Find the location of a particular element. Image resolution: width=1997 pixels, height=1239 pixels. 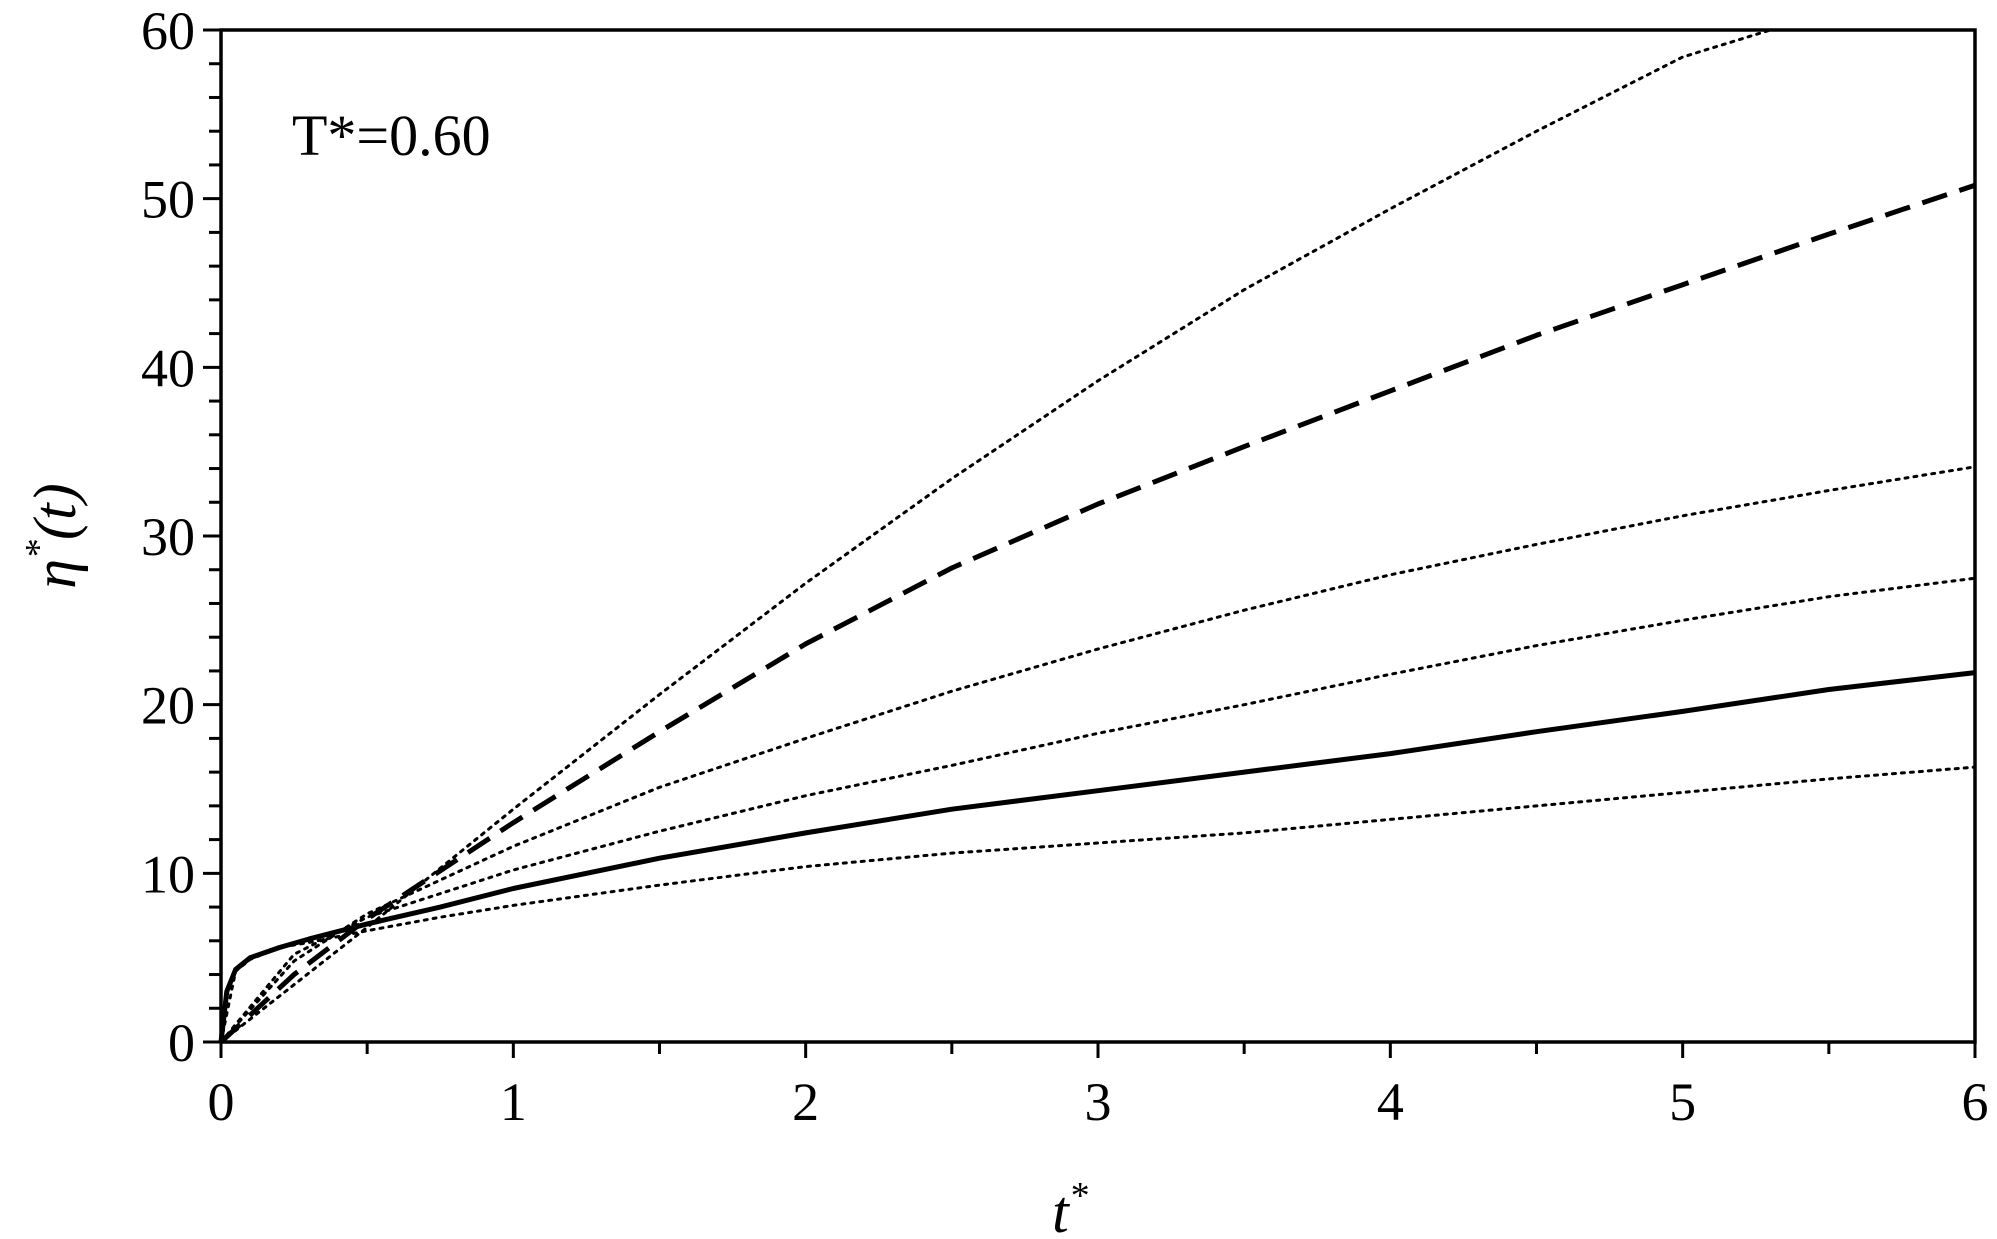

x-axis-ticks: 0 1 2 3 4 5 6 is located at coordinates (1098, 1087).